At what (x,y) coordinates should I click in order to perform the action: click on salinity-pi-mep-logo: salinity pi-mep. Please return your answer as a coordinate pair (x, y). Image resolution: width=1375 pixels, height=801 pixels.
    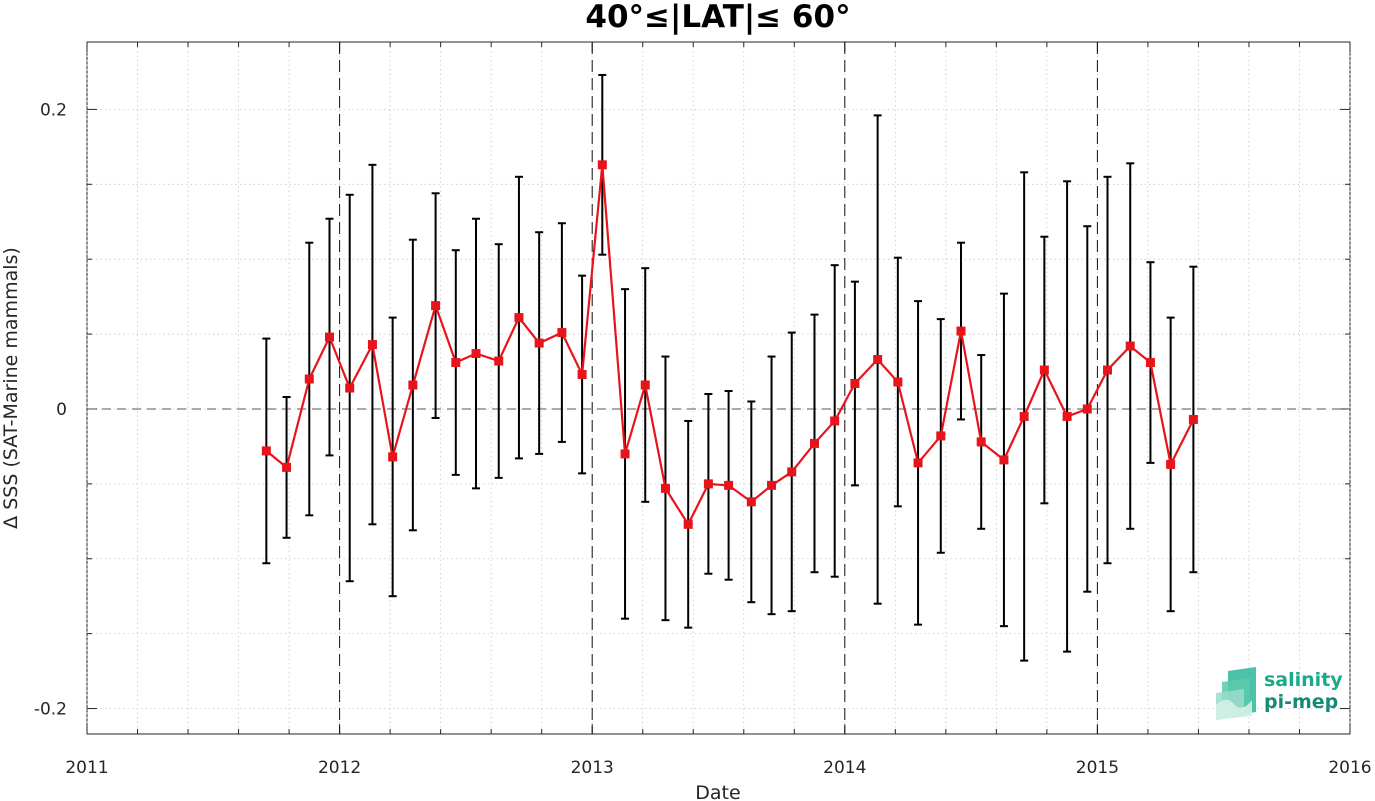
    Looking at the image, I should click on (1279, 693).